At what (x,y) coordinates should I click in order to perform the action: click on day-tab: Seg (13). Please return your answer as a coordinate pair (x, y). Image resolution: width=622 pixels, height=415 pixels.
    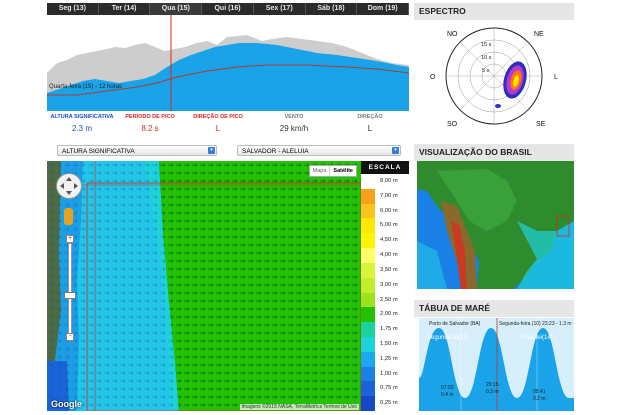
    Looking at the image, I should click on (73, 9).